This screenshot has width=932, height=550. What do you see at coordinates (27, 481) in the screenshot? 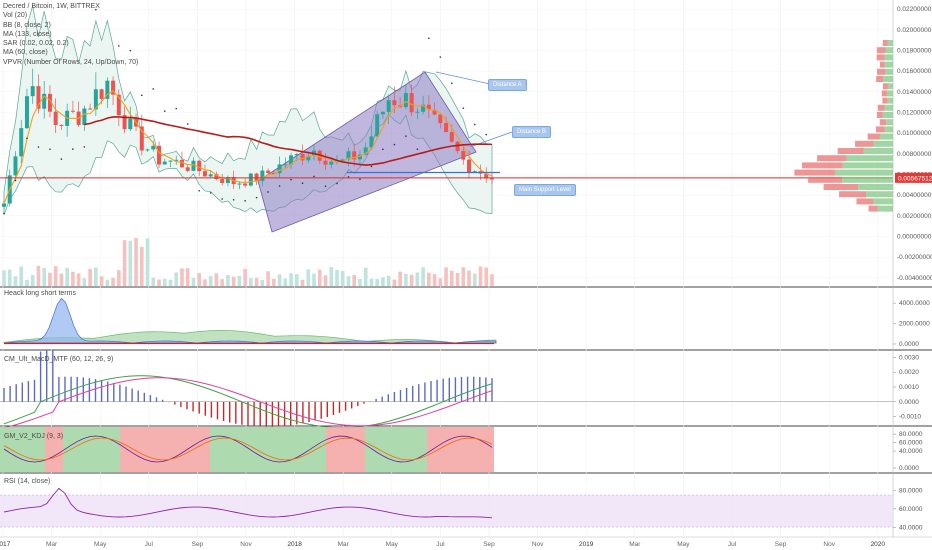
I see `pane-label-rsi: RSI (14, close)` at bounding box center [27, 481].